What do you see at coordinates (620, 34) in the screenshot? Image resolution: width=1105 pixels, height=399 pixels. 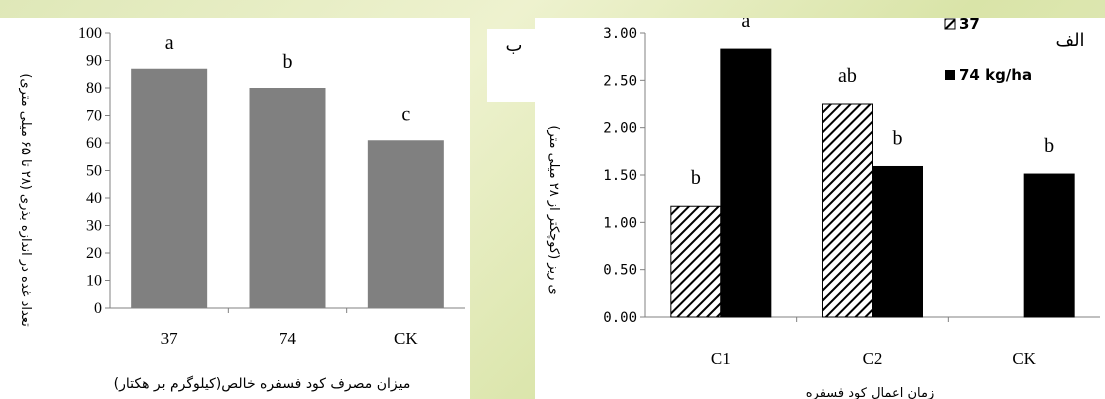 I see `y-tick-label: 3.00` at bounding box center [620, 34].